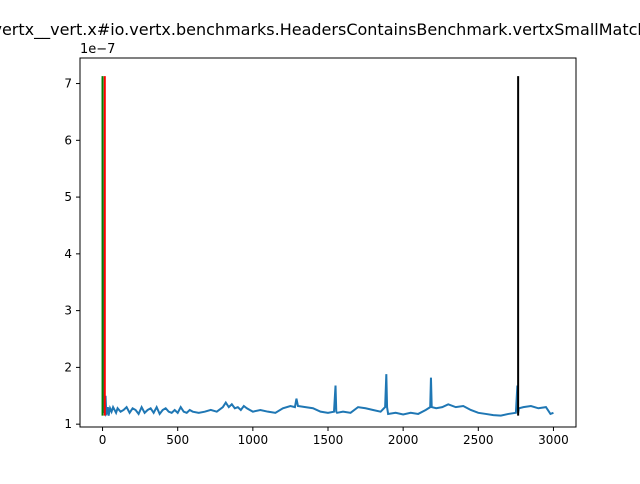  What do you see at coordinates (403, 440) in the screenshot?
I see `x-tick-label: 2000` at bounding box center [403, 440].